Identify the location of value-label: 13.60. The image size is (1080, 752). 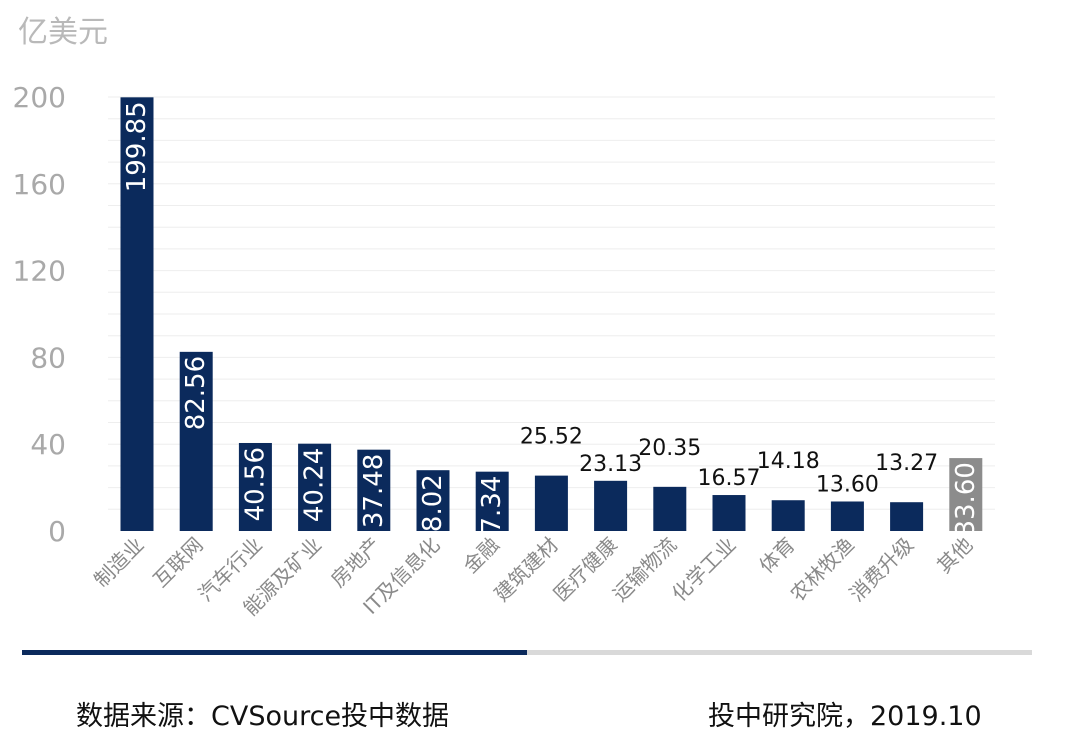
(847, 484).